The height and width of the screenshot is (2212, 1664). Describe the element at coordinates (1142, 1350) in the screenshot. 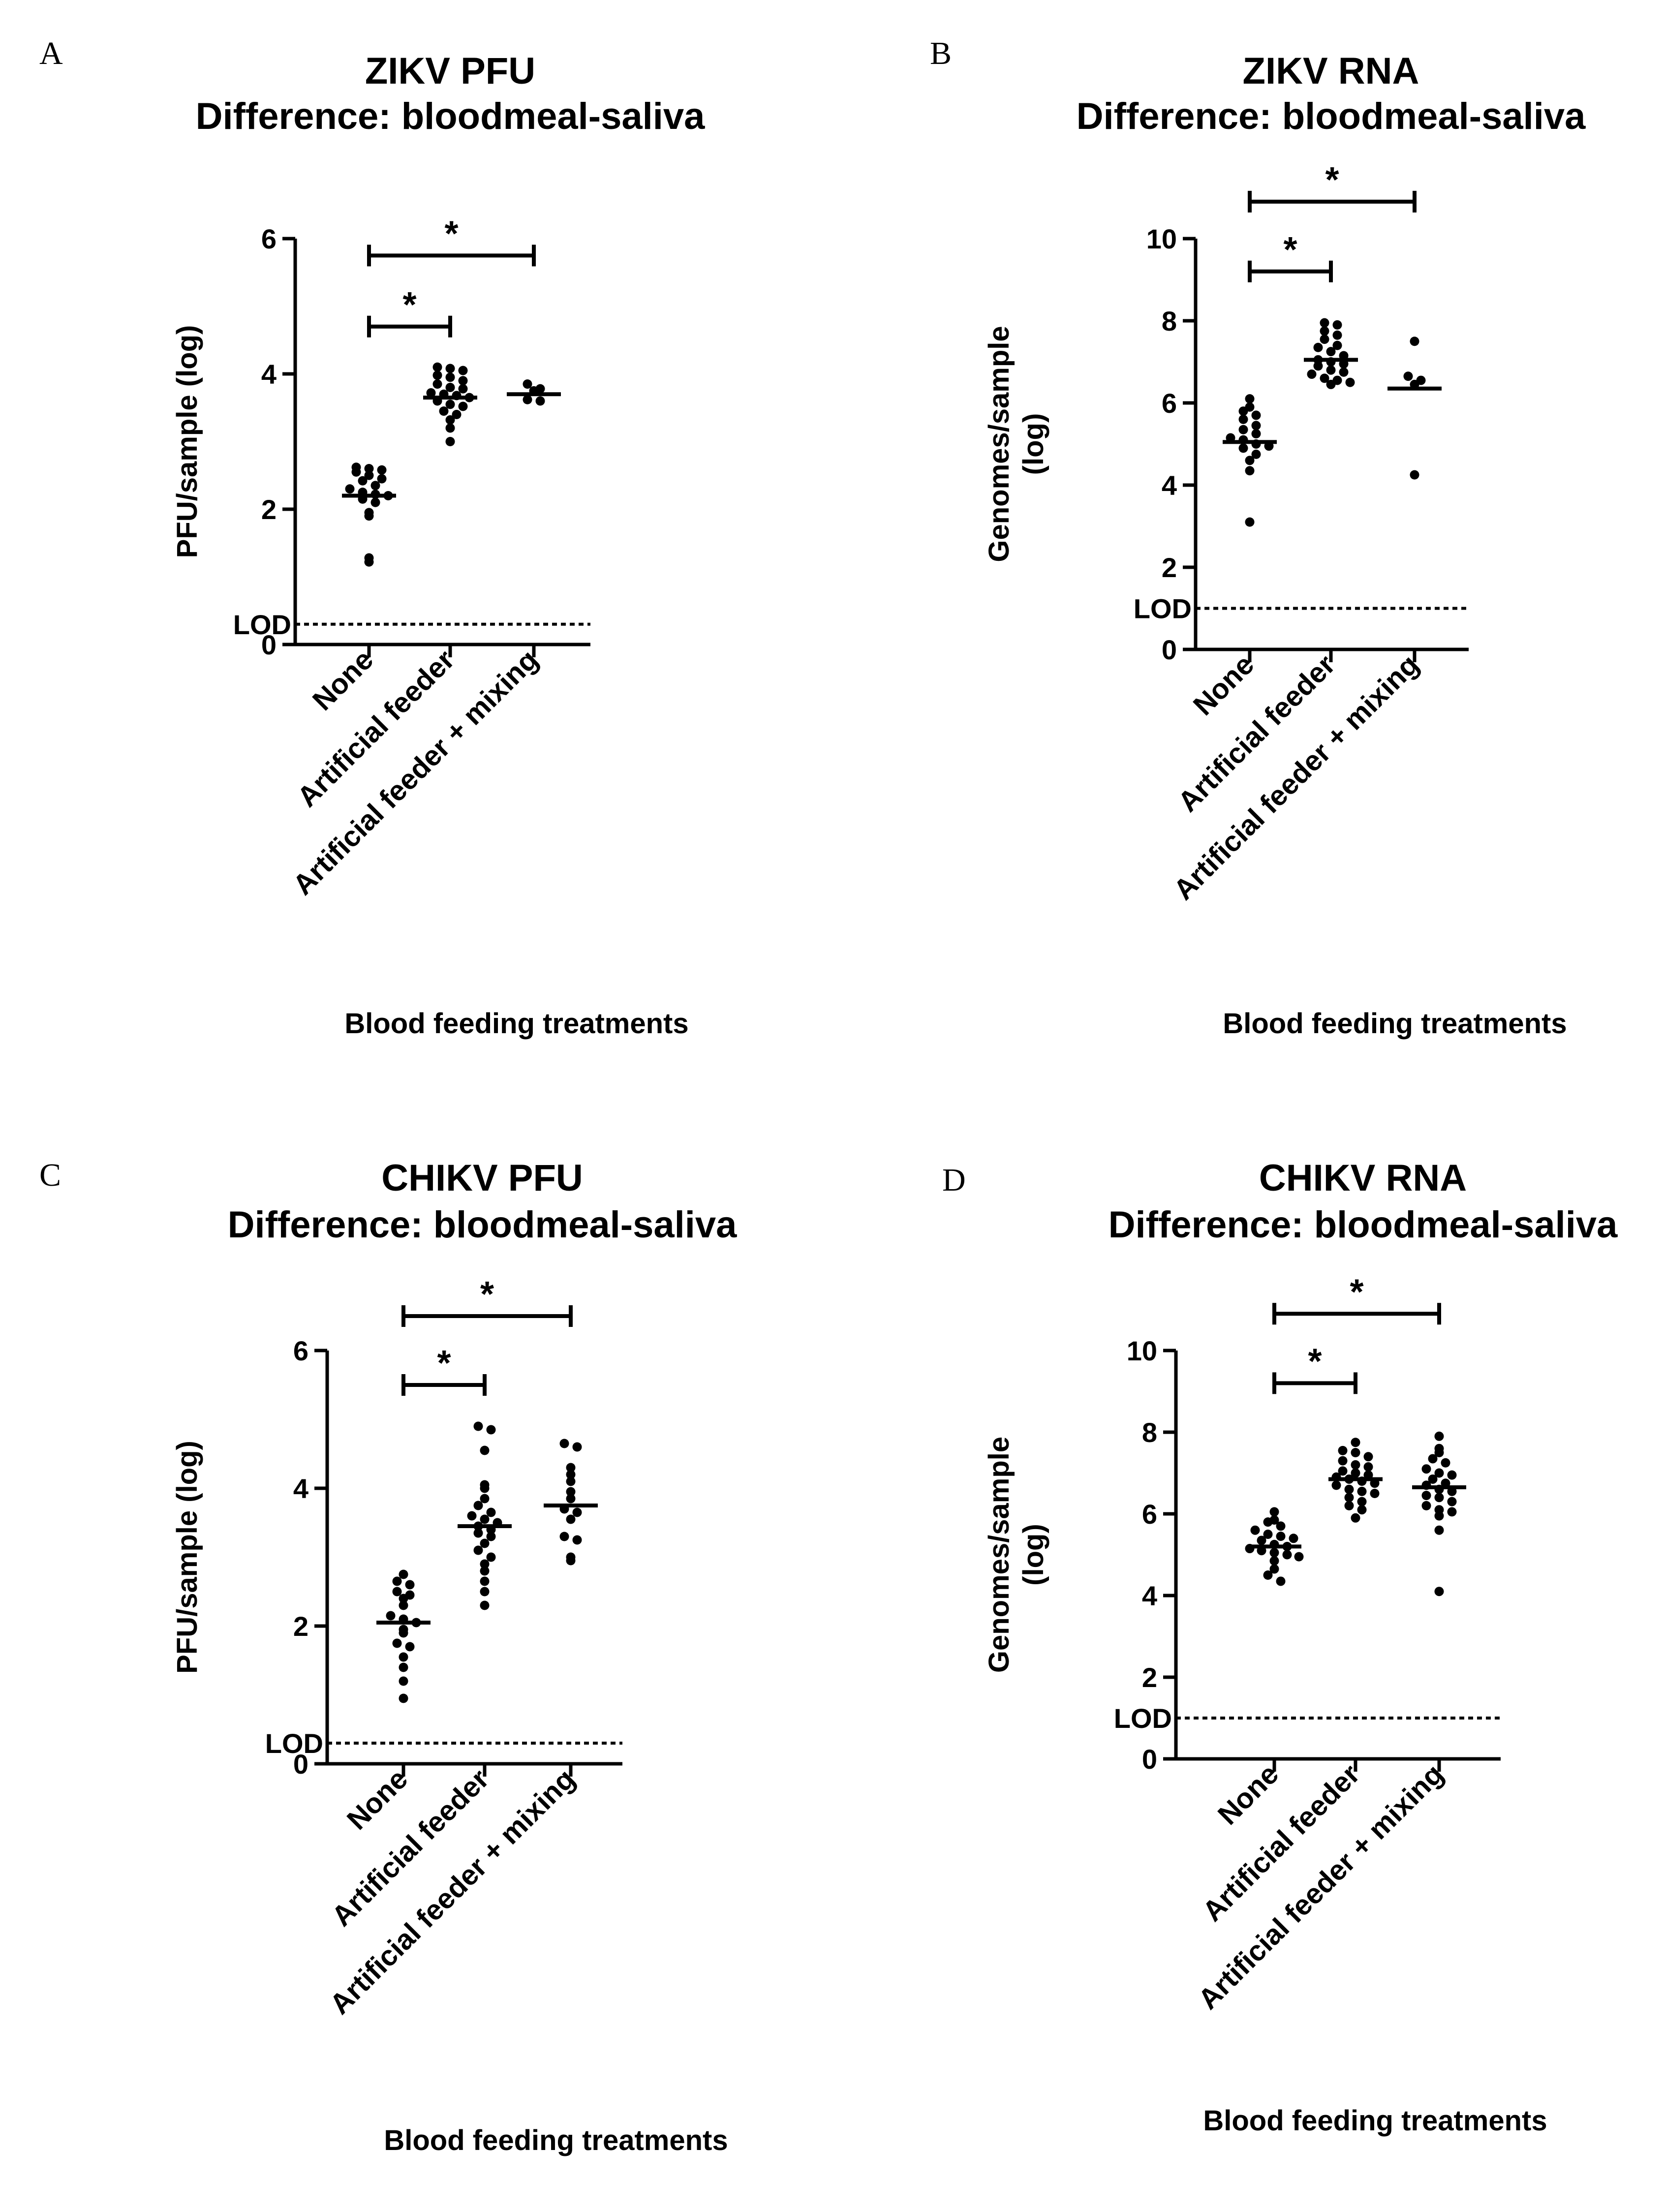

I see `y-tick-label: 10` at that location.